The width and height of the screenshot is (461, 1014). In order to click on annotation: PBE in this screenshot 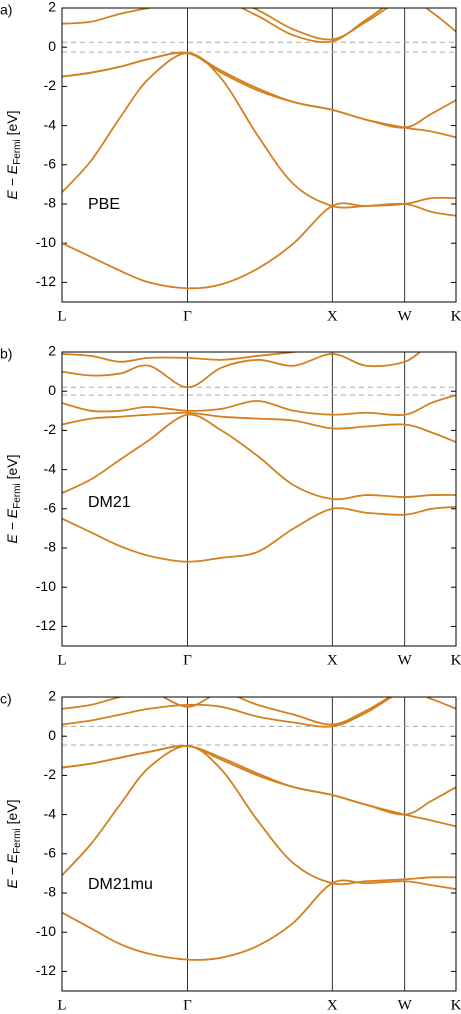, I will do `click(104, 204)`.